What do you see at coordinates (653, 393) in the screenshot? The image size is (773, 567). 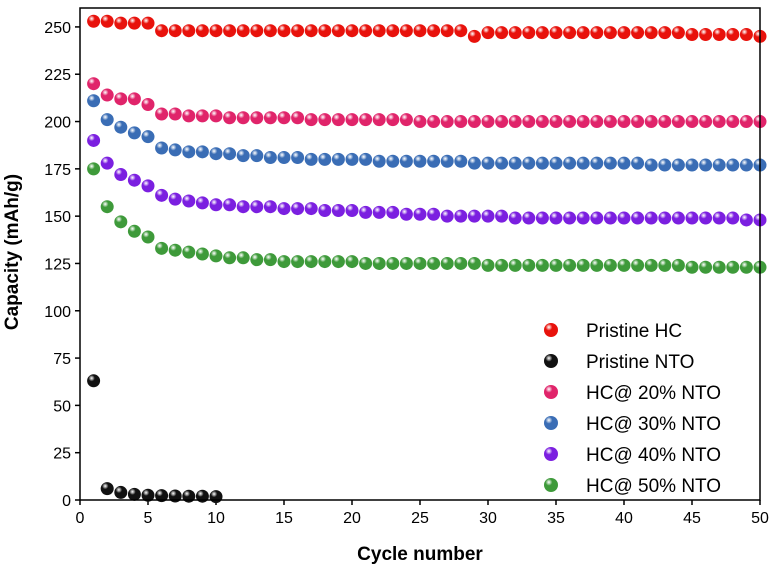 I see `legend-label: HC@ 20% NTO` at bounding box center [653, 393].